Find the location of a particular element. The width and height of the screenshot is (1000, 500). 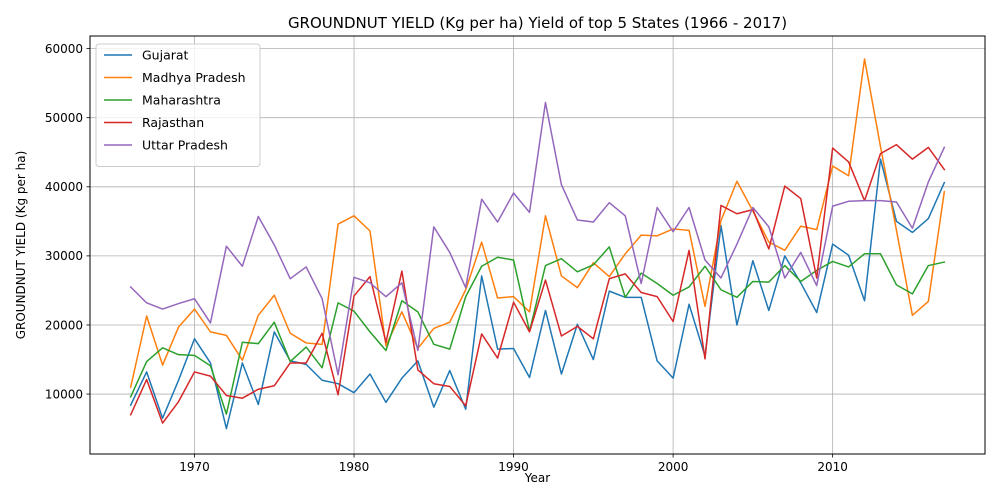

x-axis-label: Year is located at coordinates (537, 478).